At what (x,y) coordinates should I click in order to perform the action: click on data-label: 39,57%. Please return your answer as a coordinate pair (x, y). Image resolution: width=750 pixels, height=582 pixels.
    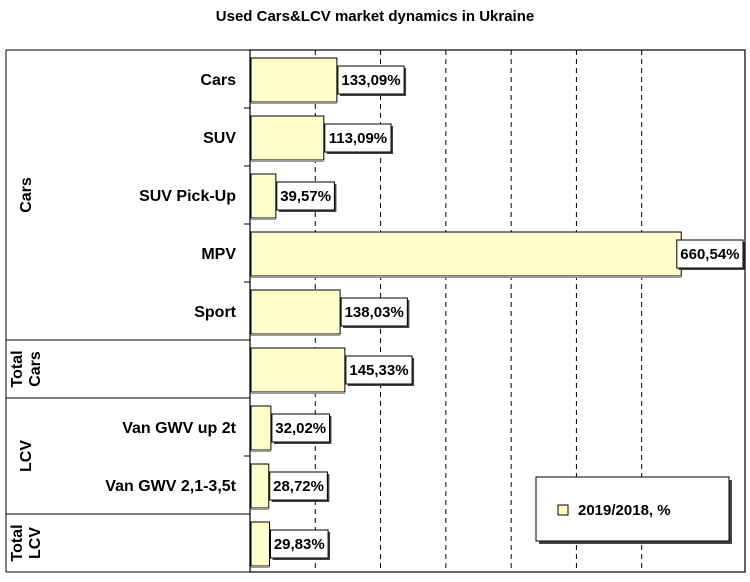
    Looking at the image, I should click on (305, 196).